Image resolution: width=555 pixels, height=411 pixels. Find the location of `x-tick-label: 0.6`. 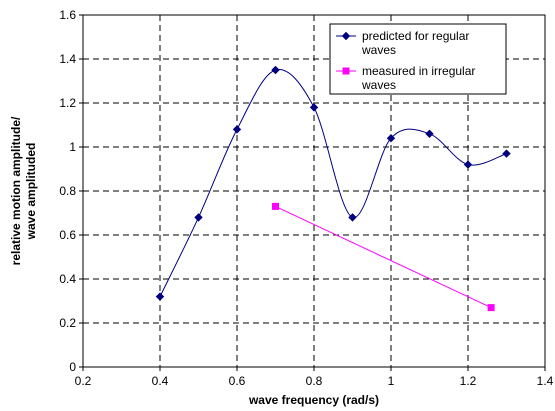

x-tick-label: 0.6 is located at coordinates (237, 381).